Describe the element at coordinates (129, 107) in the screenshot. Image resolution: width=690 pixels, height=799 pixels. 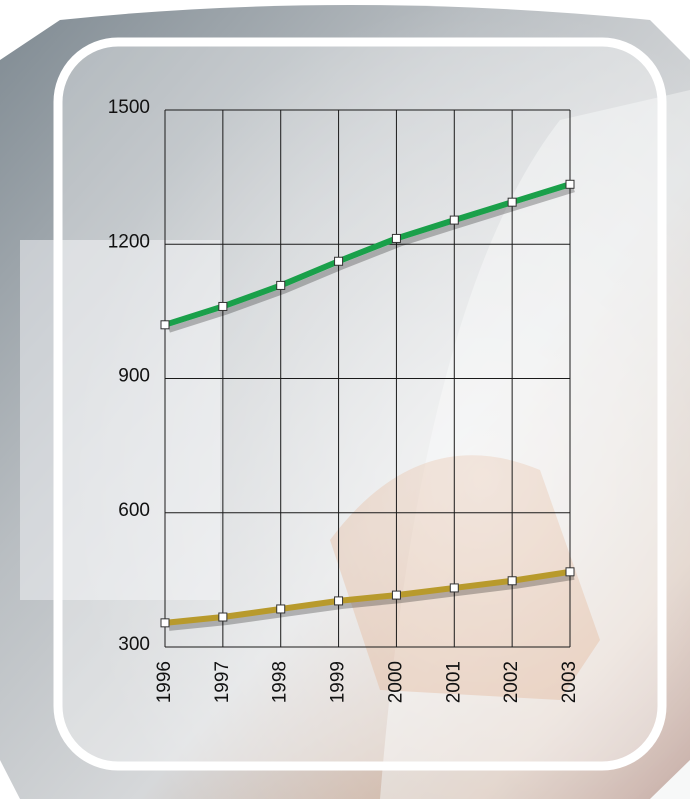
I see `y-tick-label: 1500` at that location.